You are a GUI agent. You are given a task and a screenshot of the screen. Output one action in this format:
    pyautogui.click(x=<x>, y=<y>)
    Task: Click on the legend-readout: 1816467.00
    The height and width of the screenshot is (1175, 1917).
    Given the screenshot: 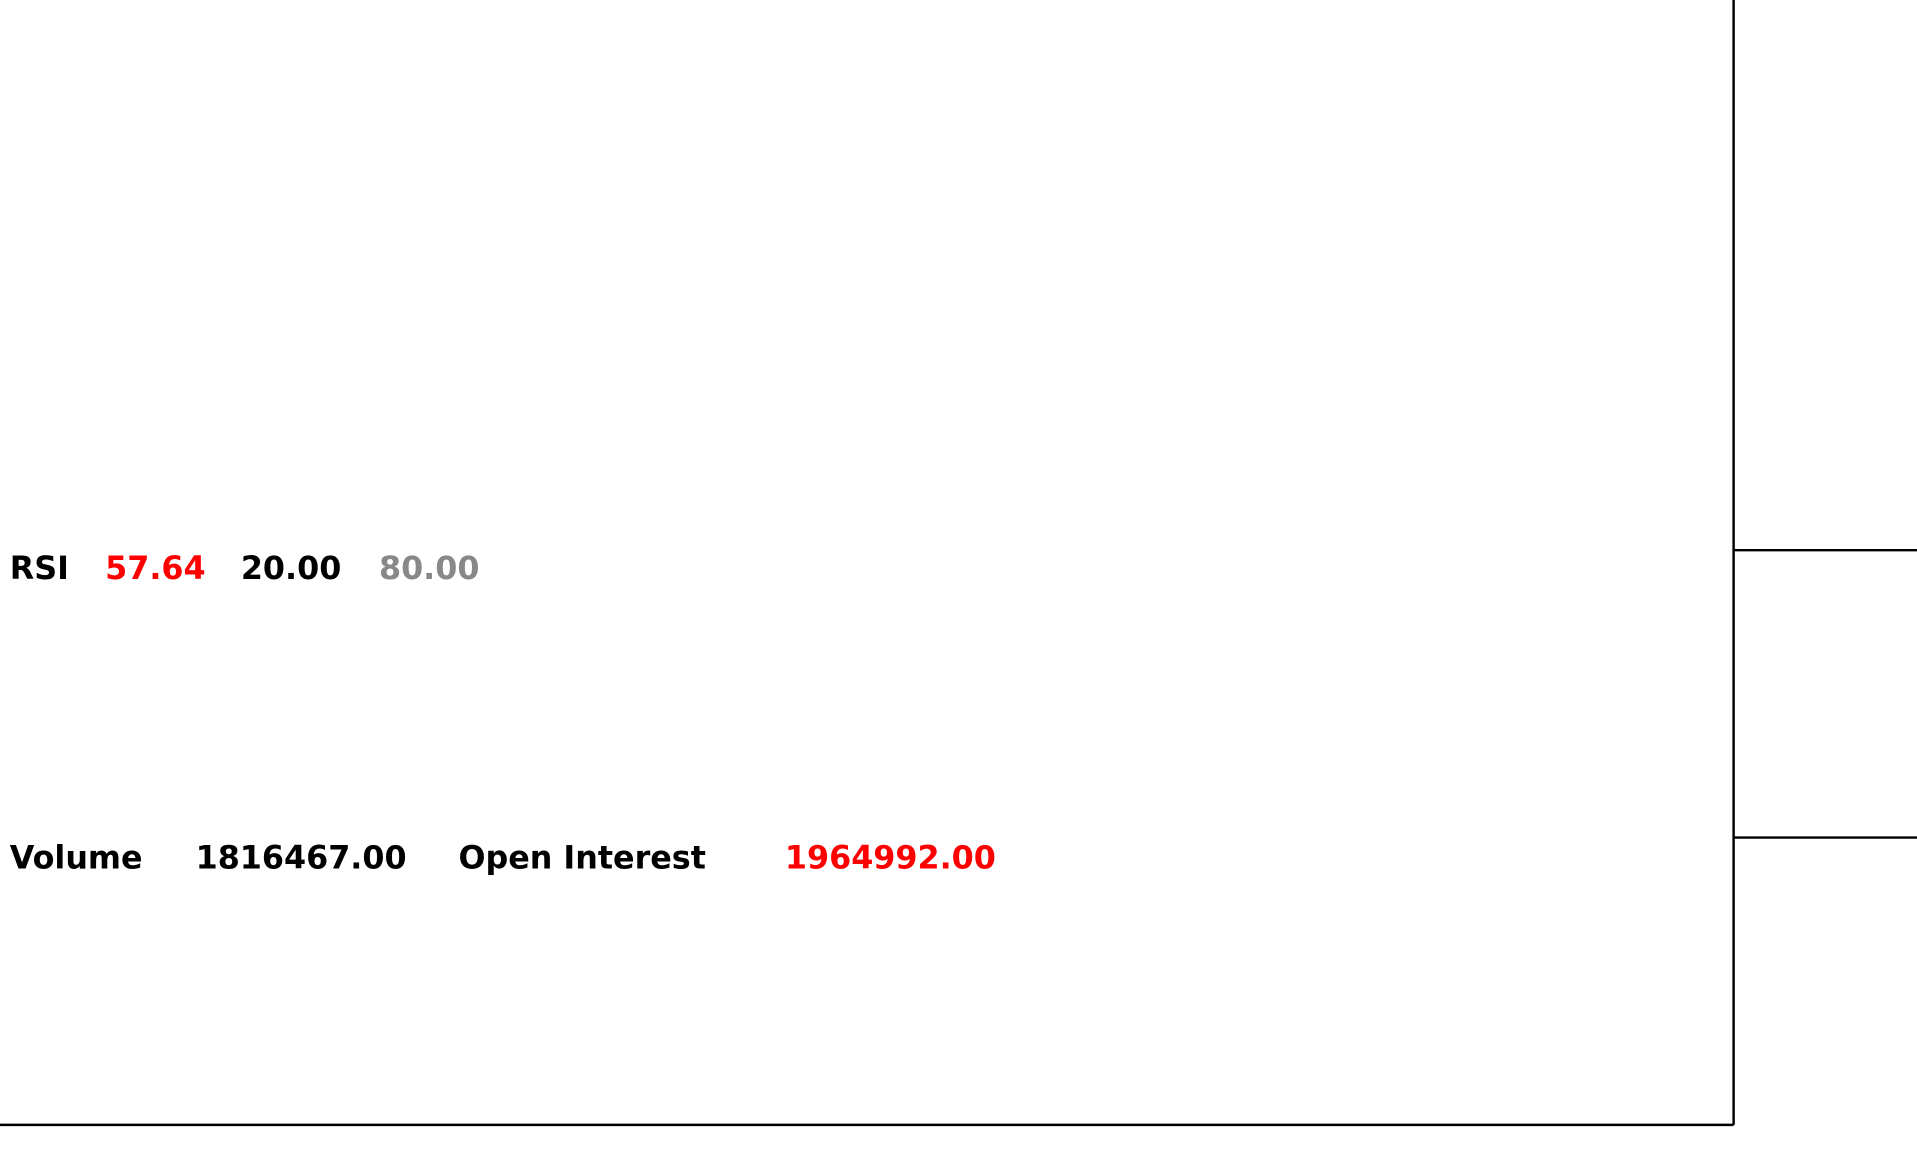 What is the action you would take?
    pyautogui.click(x=301, y=859)
    